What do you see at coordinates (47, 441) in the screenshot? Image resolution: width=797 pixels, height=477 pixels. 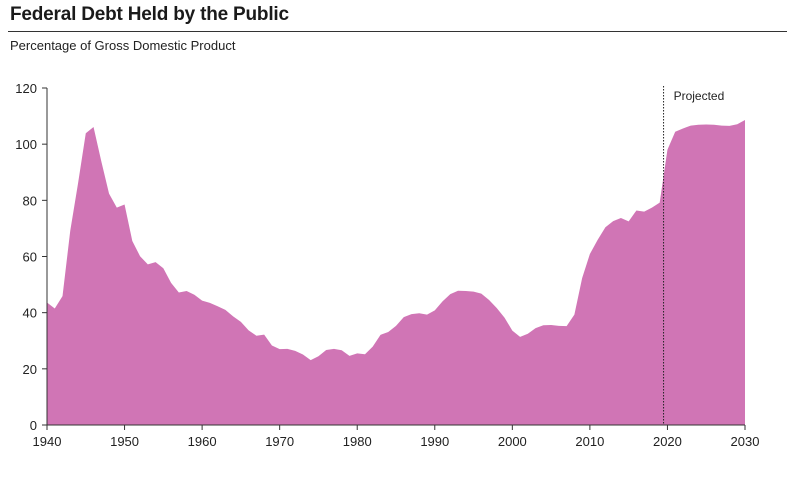 I see `x-tick-label: 1940` at bounding box center [47, 441].